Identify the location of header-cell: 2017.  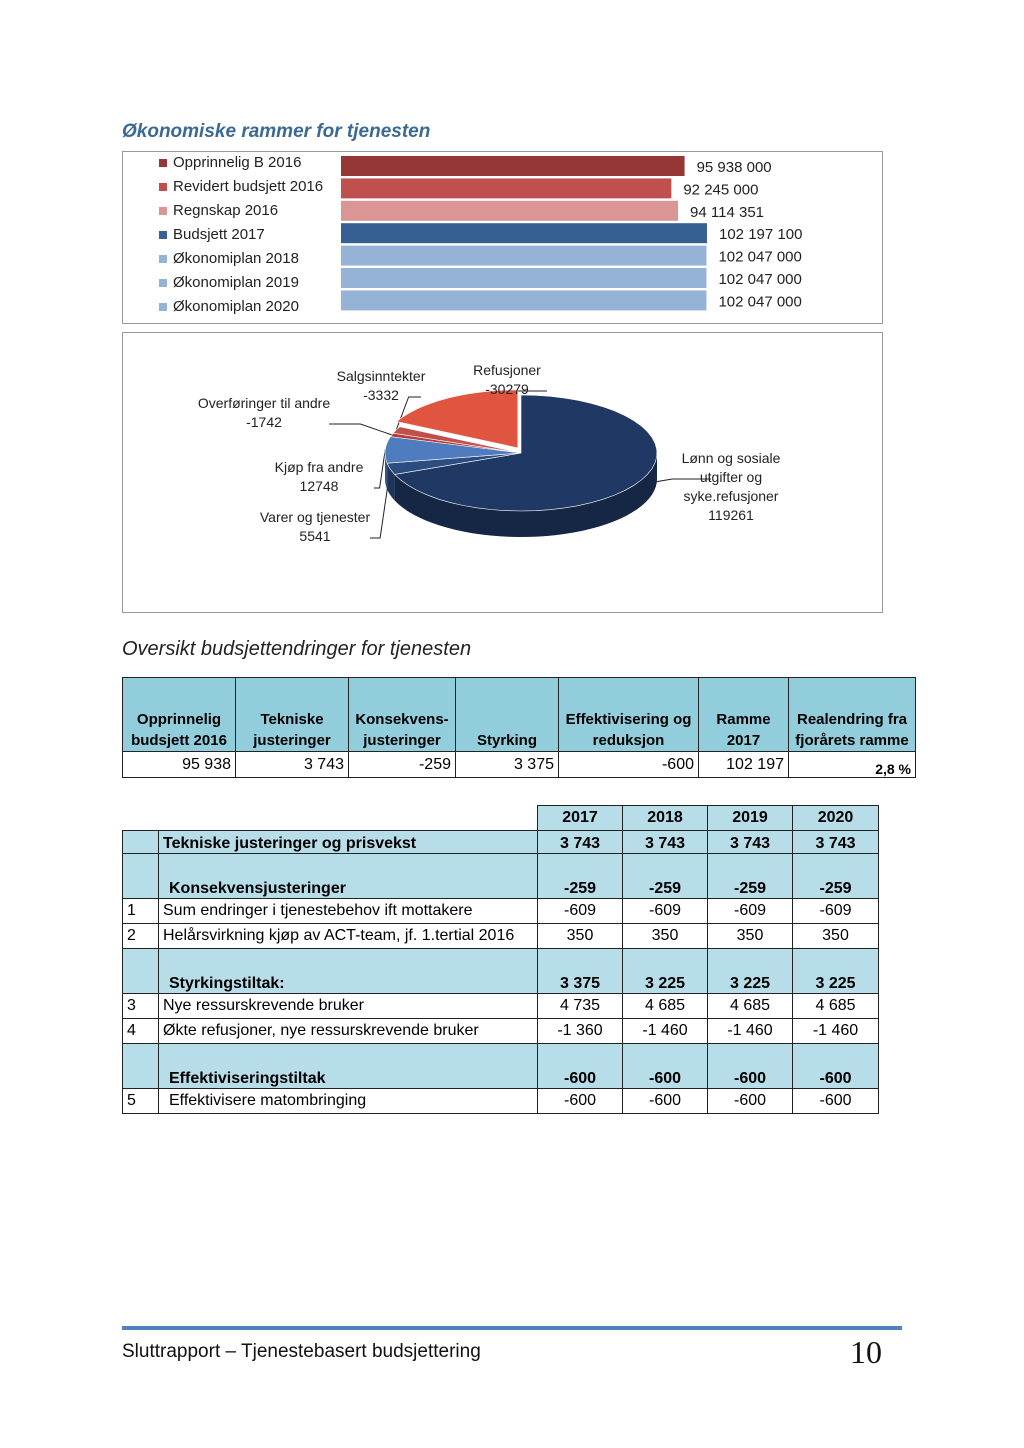
(580, 818).